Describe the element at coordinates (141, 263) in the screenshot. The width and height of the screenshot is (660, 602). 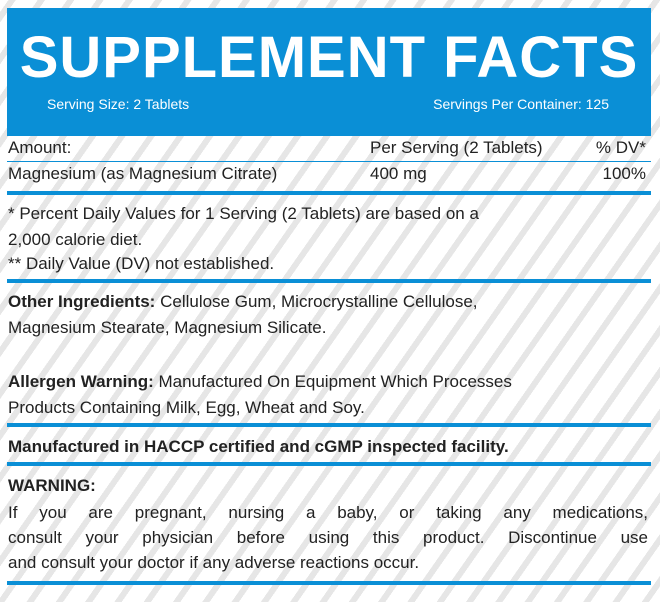
I see `footnote: ** Daily Value (DV) not established.` at that location.